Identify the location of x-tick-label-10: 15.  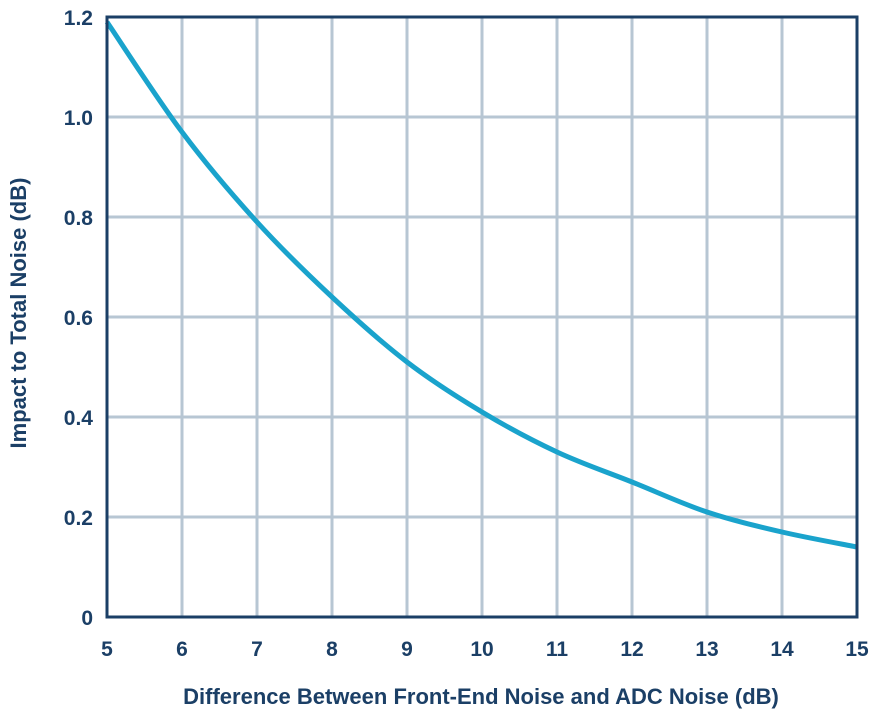
(857, 649).